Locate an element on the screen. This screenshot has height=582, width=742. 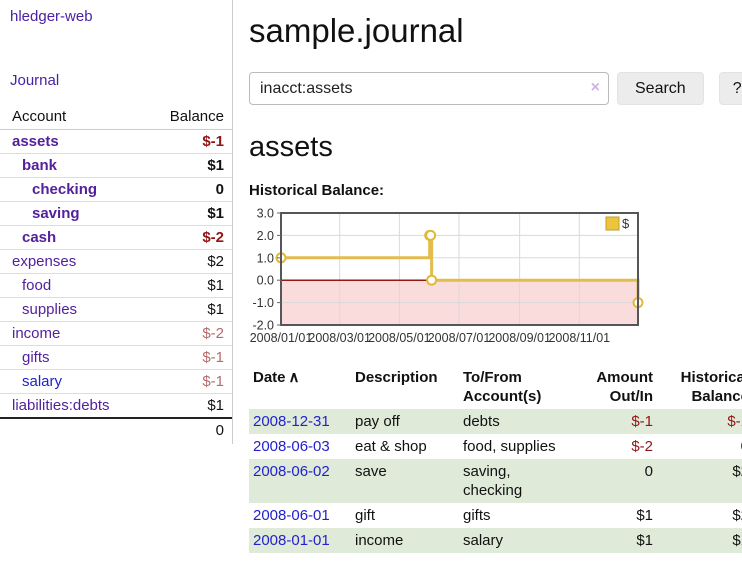
account-row: supplies $1 is located at coordinates (116, 310).